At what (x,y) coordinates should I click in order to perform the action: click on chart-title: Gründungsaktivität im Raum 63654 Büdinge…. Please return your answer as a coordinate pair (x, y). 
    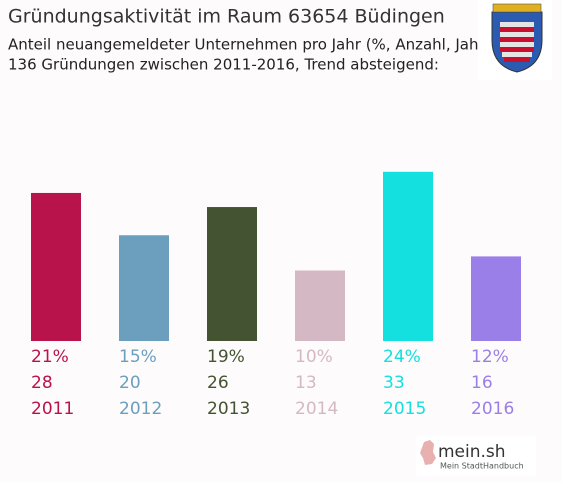
    Looking at the image, I should click on (226, 17).